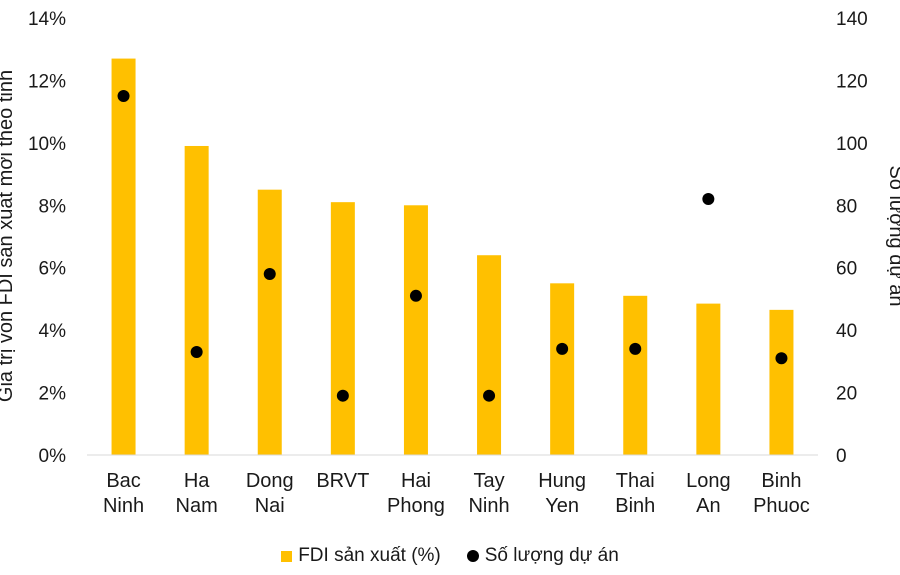 The image size is (900, 575). I want to click on left-axis-ticks: 0% 2% 4% 6% 8% 10% 12% 14%, so click(47, 238).